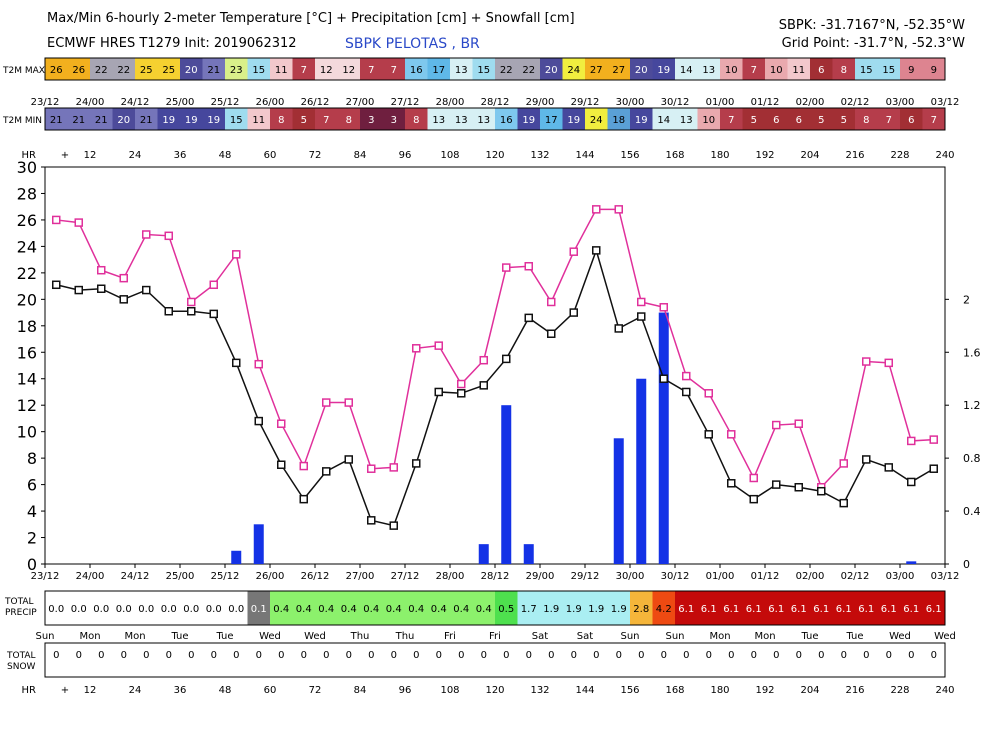 The width and height of the screenshot is (1000, 750). I want to click on total-precip-label: PRECIP, so click(21, 613).